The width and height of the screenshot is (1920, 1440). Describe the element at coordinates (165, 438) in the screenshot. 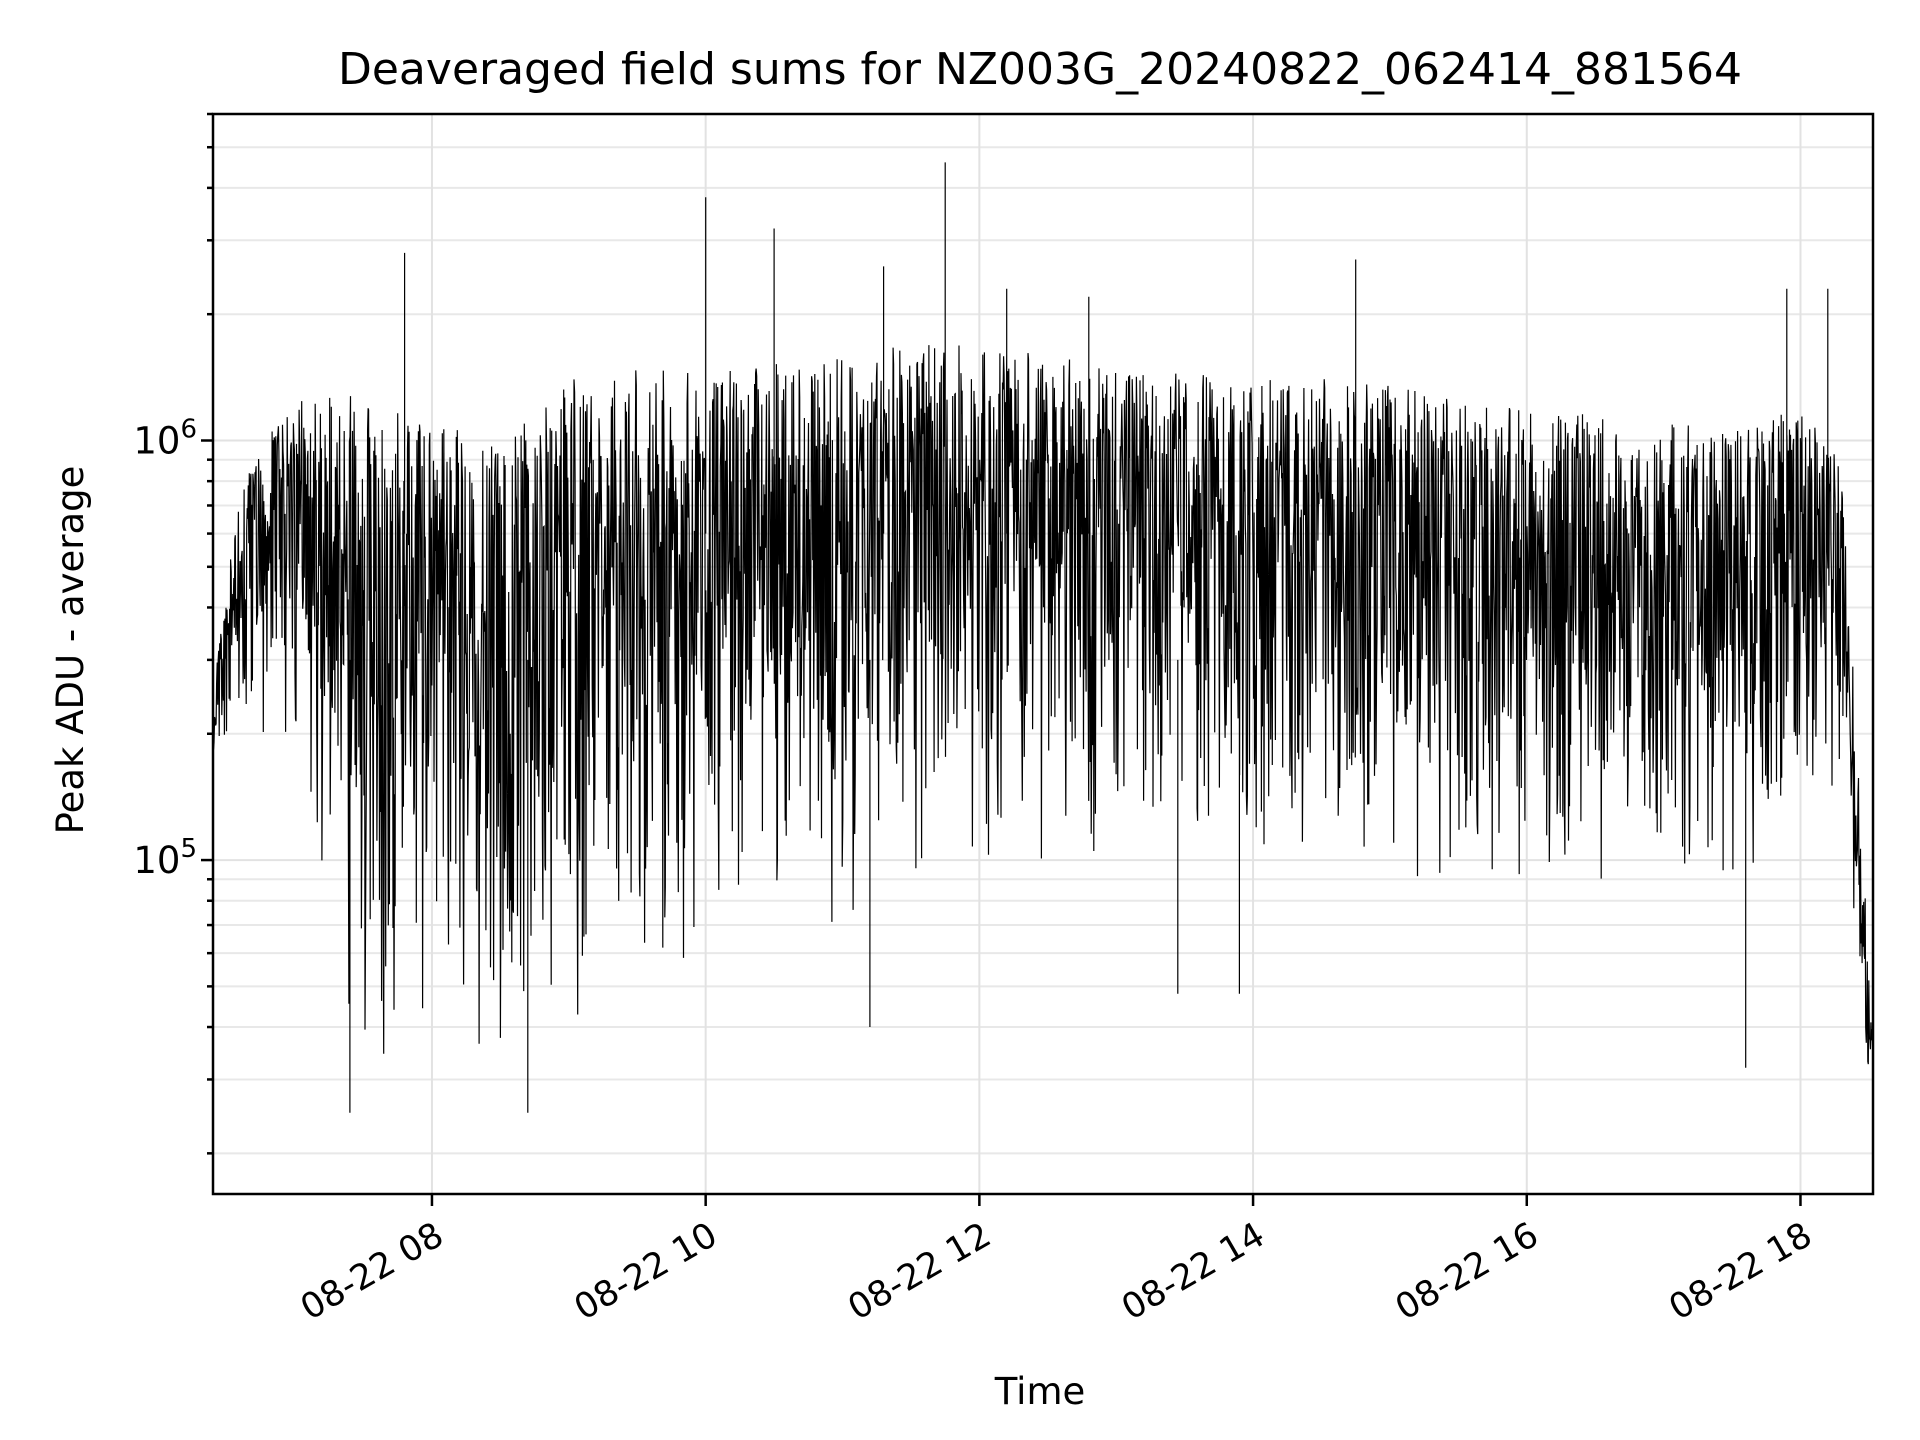

I see `y-tick-label: 106` at that location.